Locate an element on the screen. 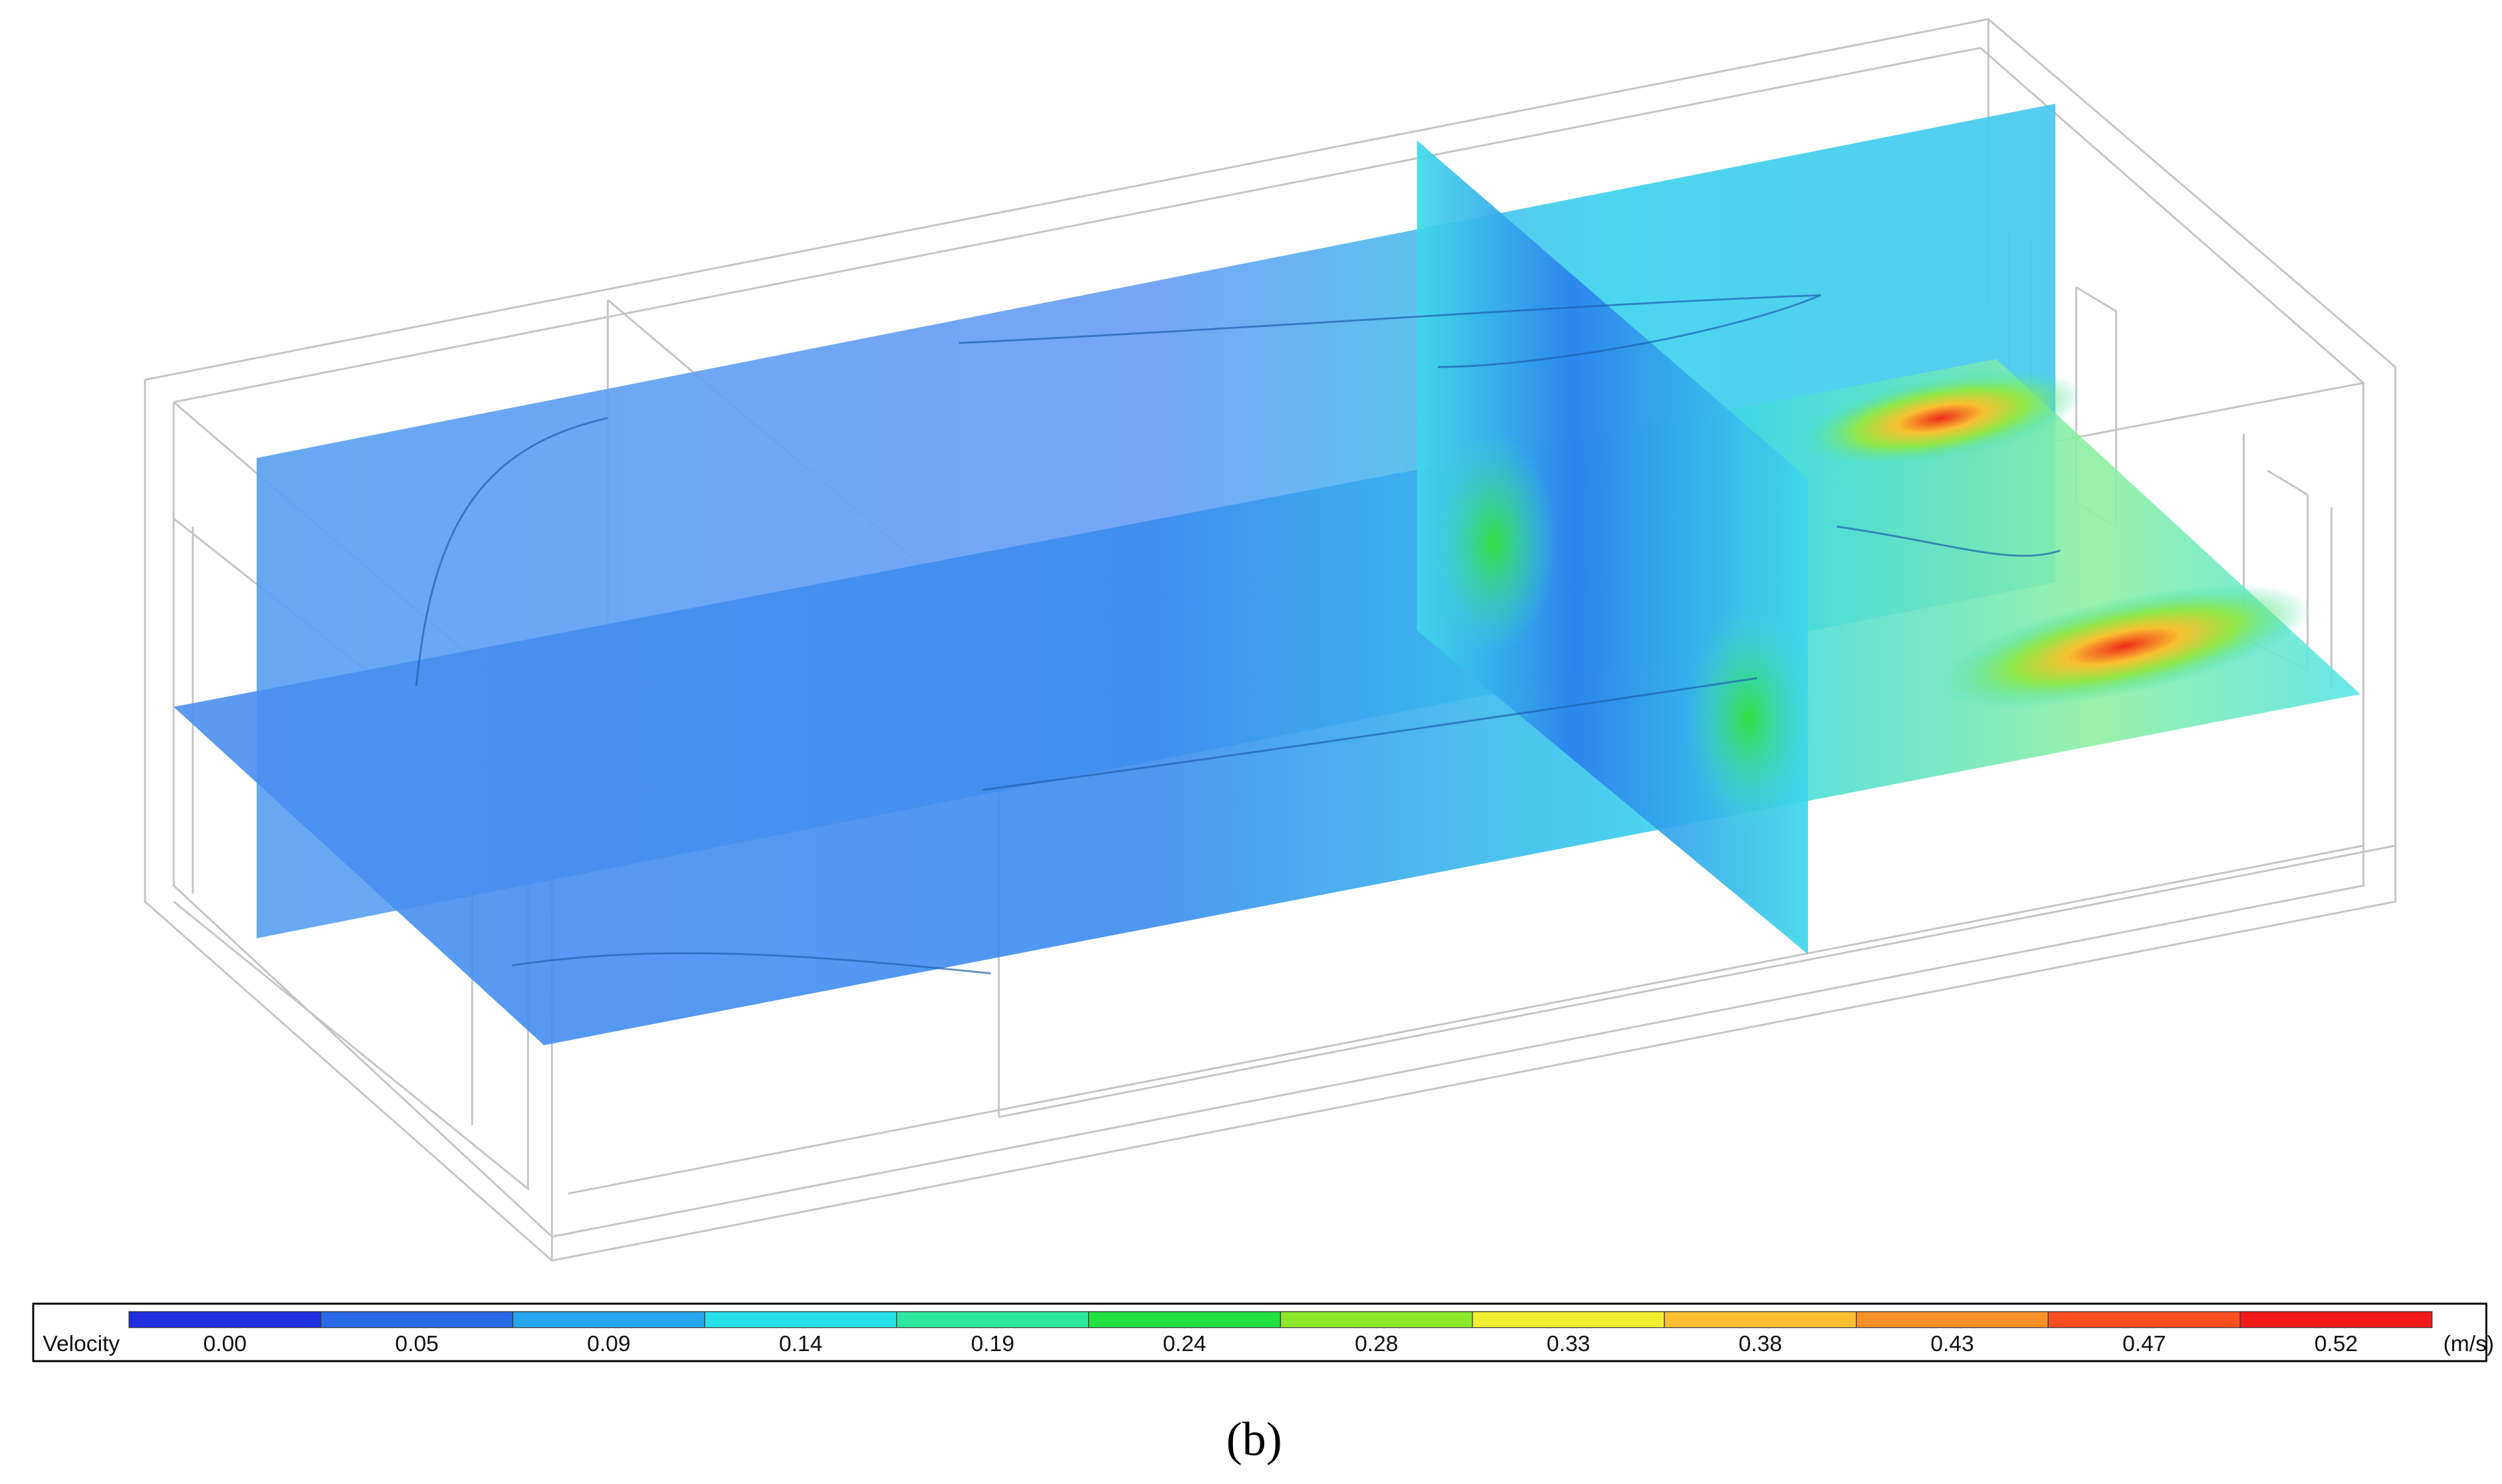 The height and width of the screenshot is (1484, 2502). legend-tick-label: 0.24 is located at coordinates (1184, 1344).